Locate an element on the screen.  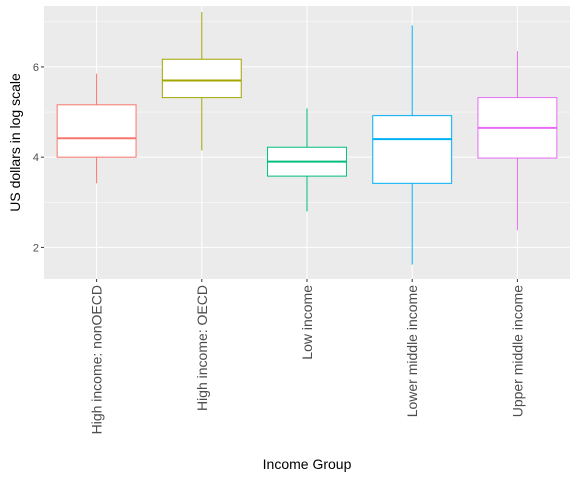
y-axis-title: US dollars in log scale is located at coordinates (15, 142).